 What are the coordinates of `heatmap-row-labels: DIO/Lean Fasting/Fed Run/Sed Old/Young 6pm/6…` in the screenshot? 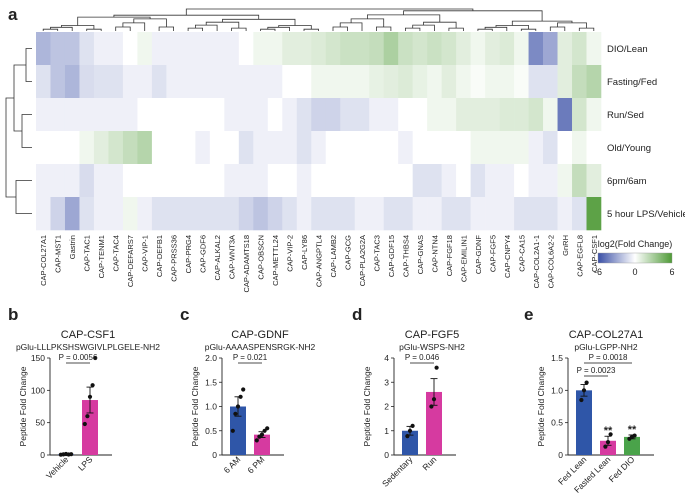 It's located at (646, 132).